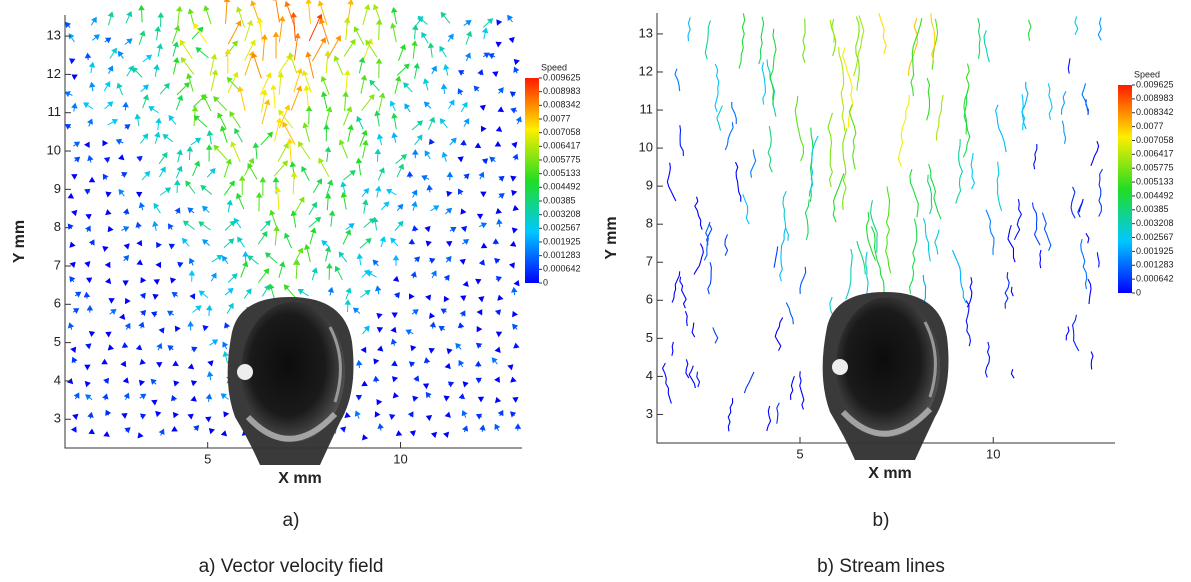 This screenshot has height=582, width=1191. Describe the element at coordinates (562, 269) in the screenshot. I see `colorbar-tick-label: 0.000642` at that location.